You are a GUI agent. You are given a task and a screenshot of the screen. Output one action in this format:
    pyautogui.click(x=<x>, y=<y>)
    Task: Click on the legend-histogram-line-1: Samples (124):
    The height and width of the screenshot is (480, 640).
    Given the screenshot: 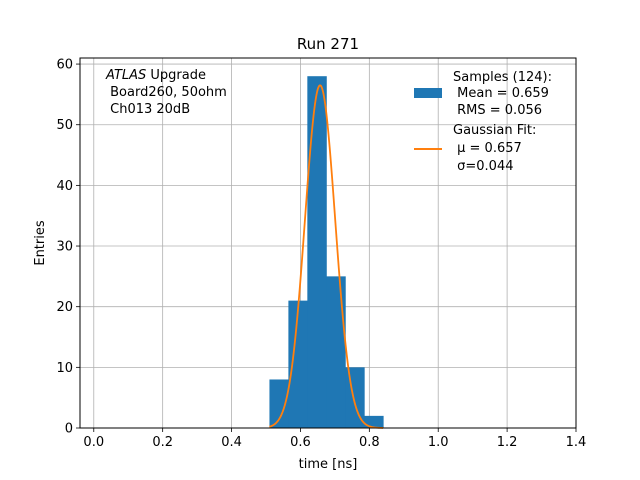 What is the action you would take?
    pyautogui.click(x=502, y=77)
    